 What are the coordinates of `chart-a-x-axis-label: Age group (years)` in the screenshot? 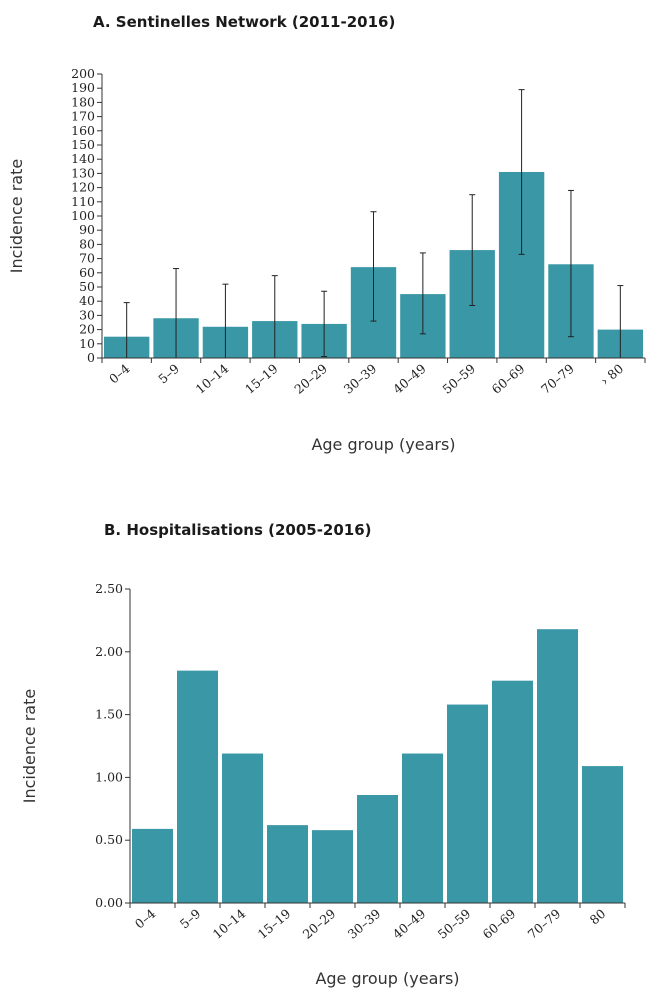 It's located at (383, 444).